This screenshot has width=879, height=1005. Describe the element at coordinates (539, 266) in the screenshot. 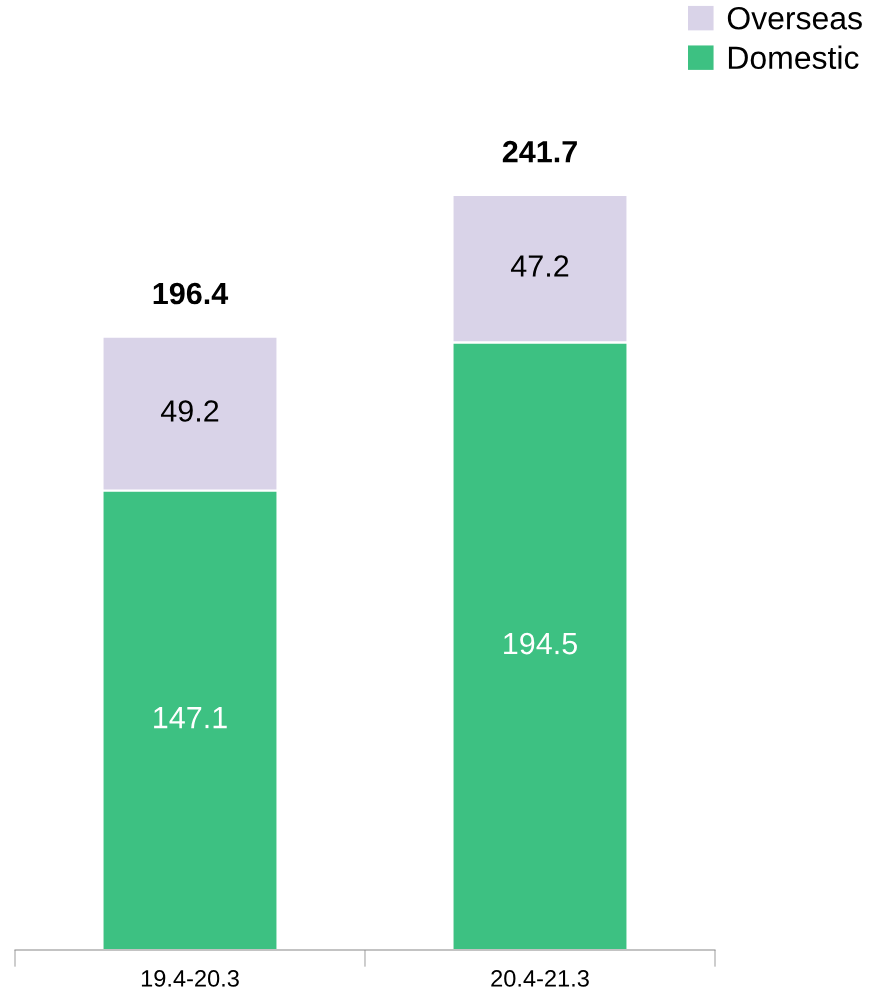

I see `data-label: 47.2` at that location.